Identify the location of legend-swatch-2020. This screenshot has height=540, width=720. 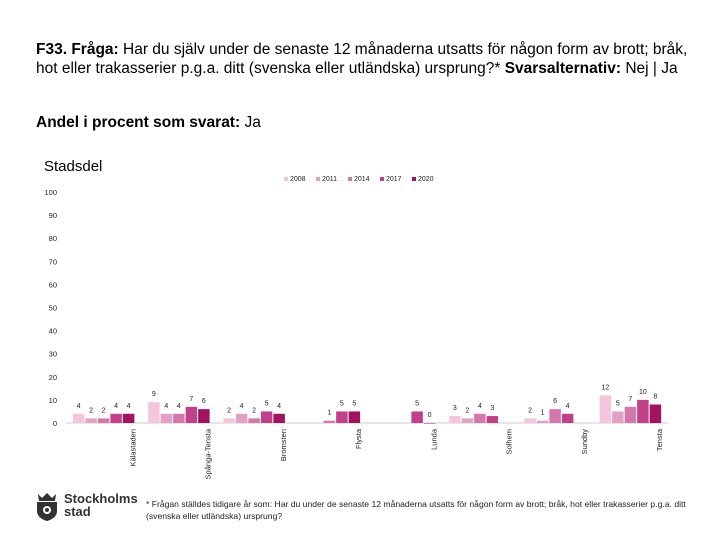
(414, 179).